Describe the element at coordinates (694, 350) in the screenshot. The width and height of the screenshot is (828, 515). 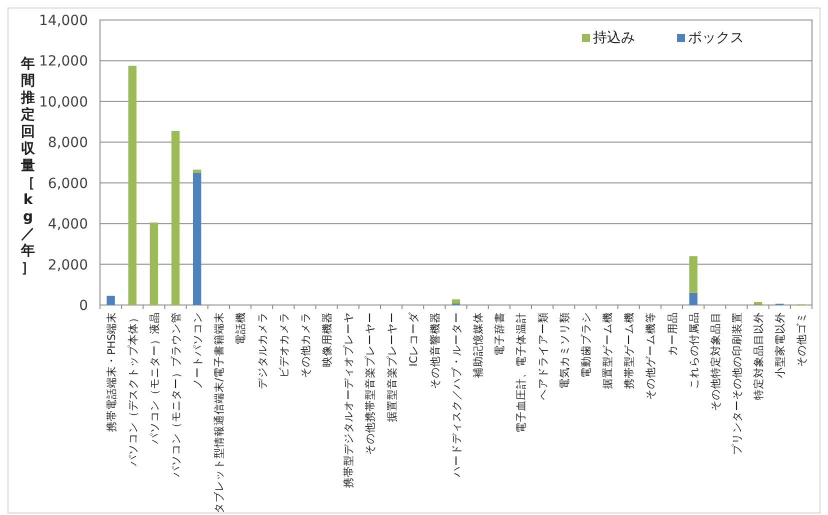
I see `x-tick-label: これらの付属品` at that location.